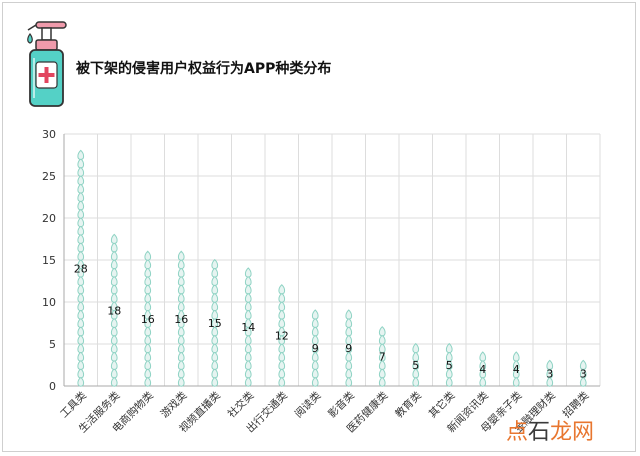  I want to click on bar-阅读类, so click(315, 348).